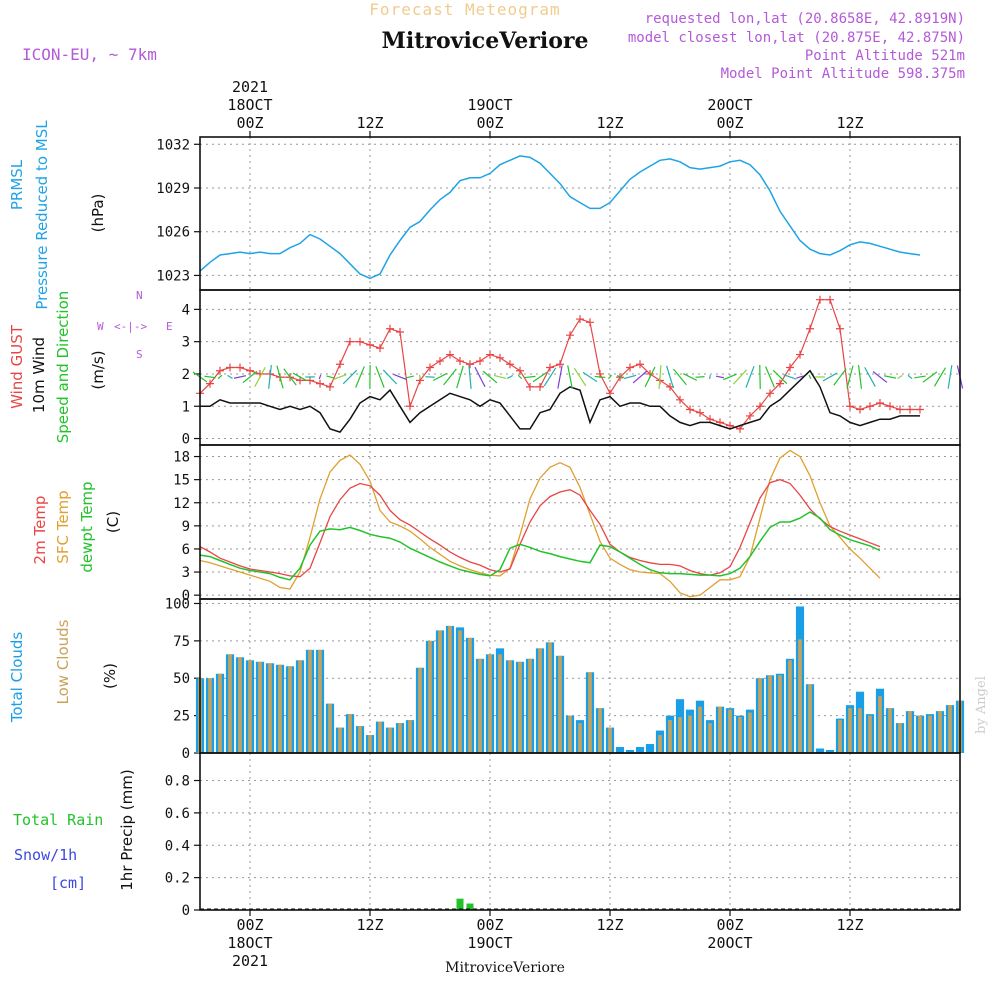  I want to click on precip-axis-label: 1hr Precip (mm), so click(127, 829).